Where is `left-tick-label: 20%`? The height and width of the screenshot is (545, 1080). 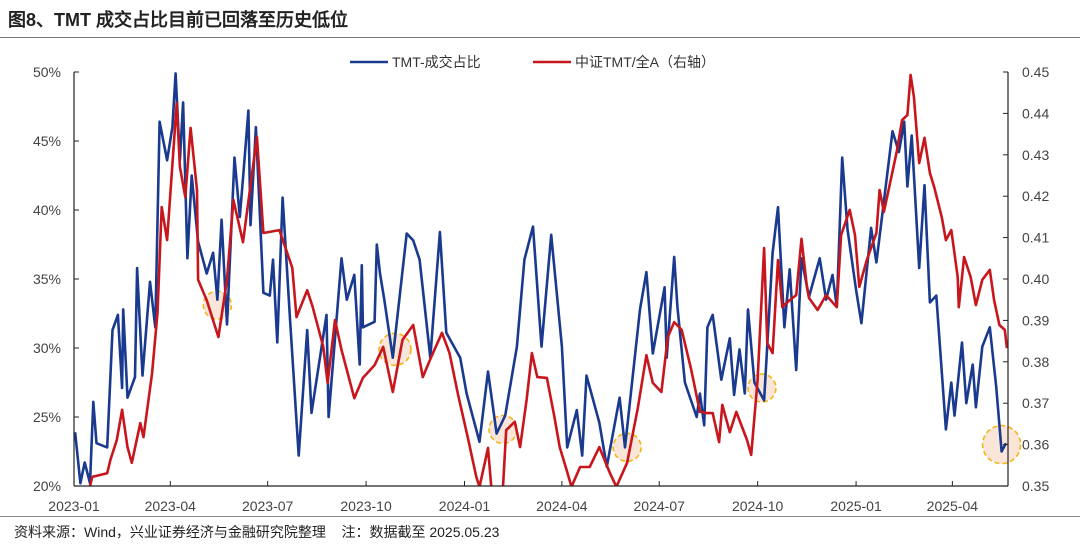 left-tick-label: 20% is located at coordinates (47, 486).